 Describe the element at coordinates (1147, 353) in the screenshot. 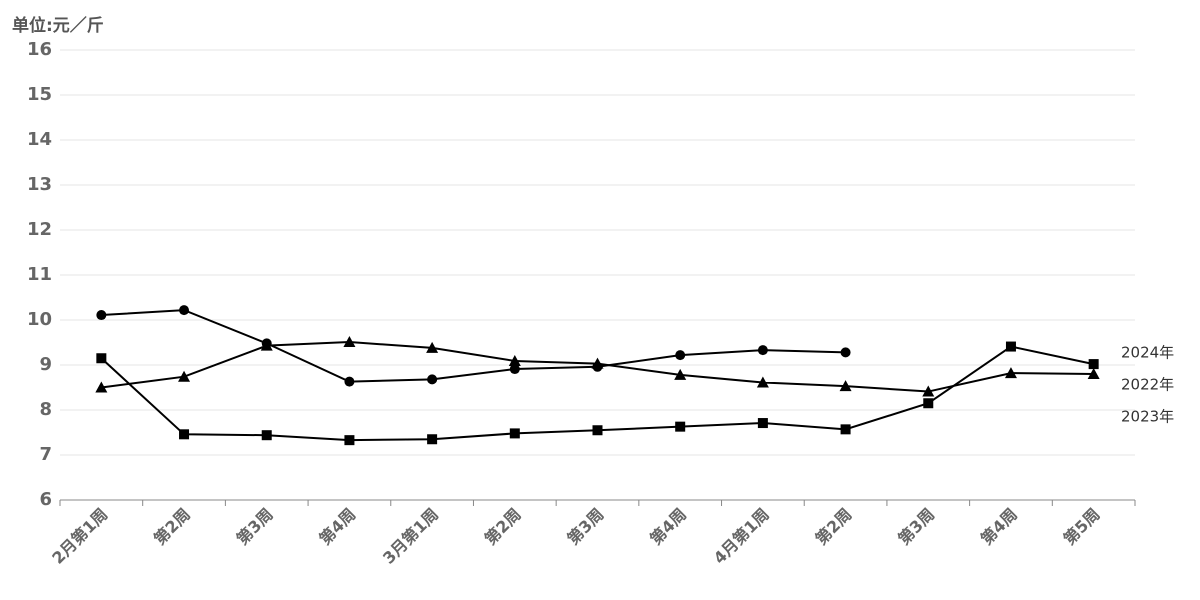

I see `series-label: 2024年` at that location.